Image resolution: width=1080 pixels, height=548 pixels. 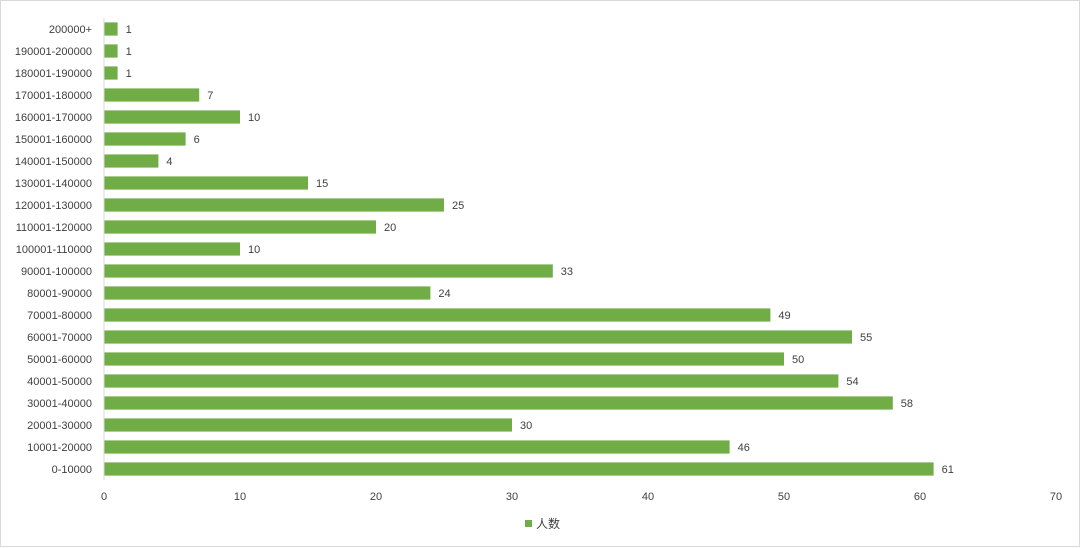 I want to click on data-label: 61, so click(x=948, y=470).